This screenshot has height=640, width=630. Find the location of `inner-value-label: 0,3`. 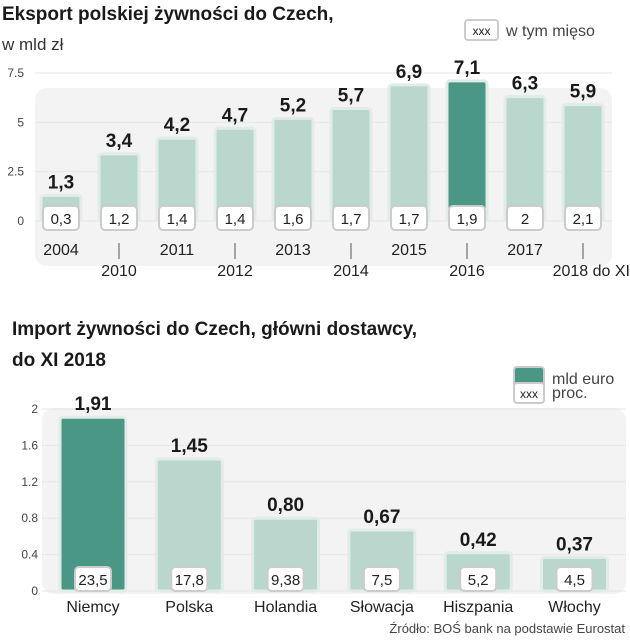

inner-value-label: 0,3 is located at coordinates (61, 219).